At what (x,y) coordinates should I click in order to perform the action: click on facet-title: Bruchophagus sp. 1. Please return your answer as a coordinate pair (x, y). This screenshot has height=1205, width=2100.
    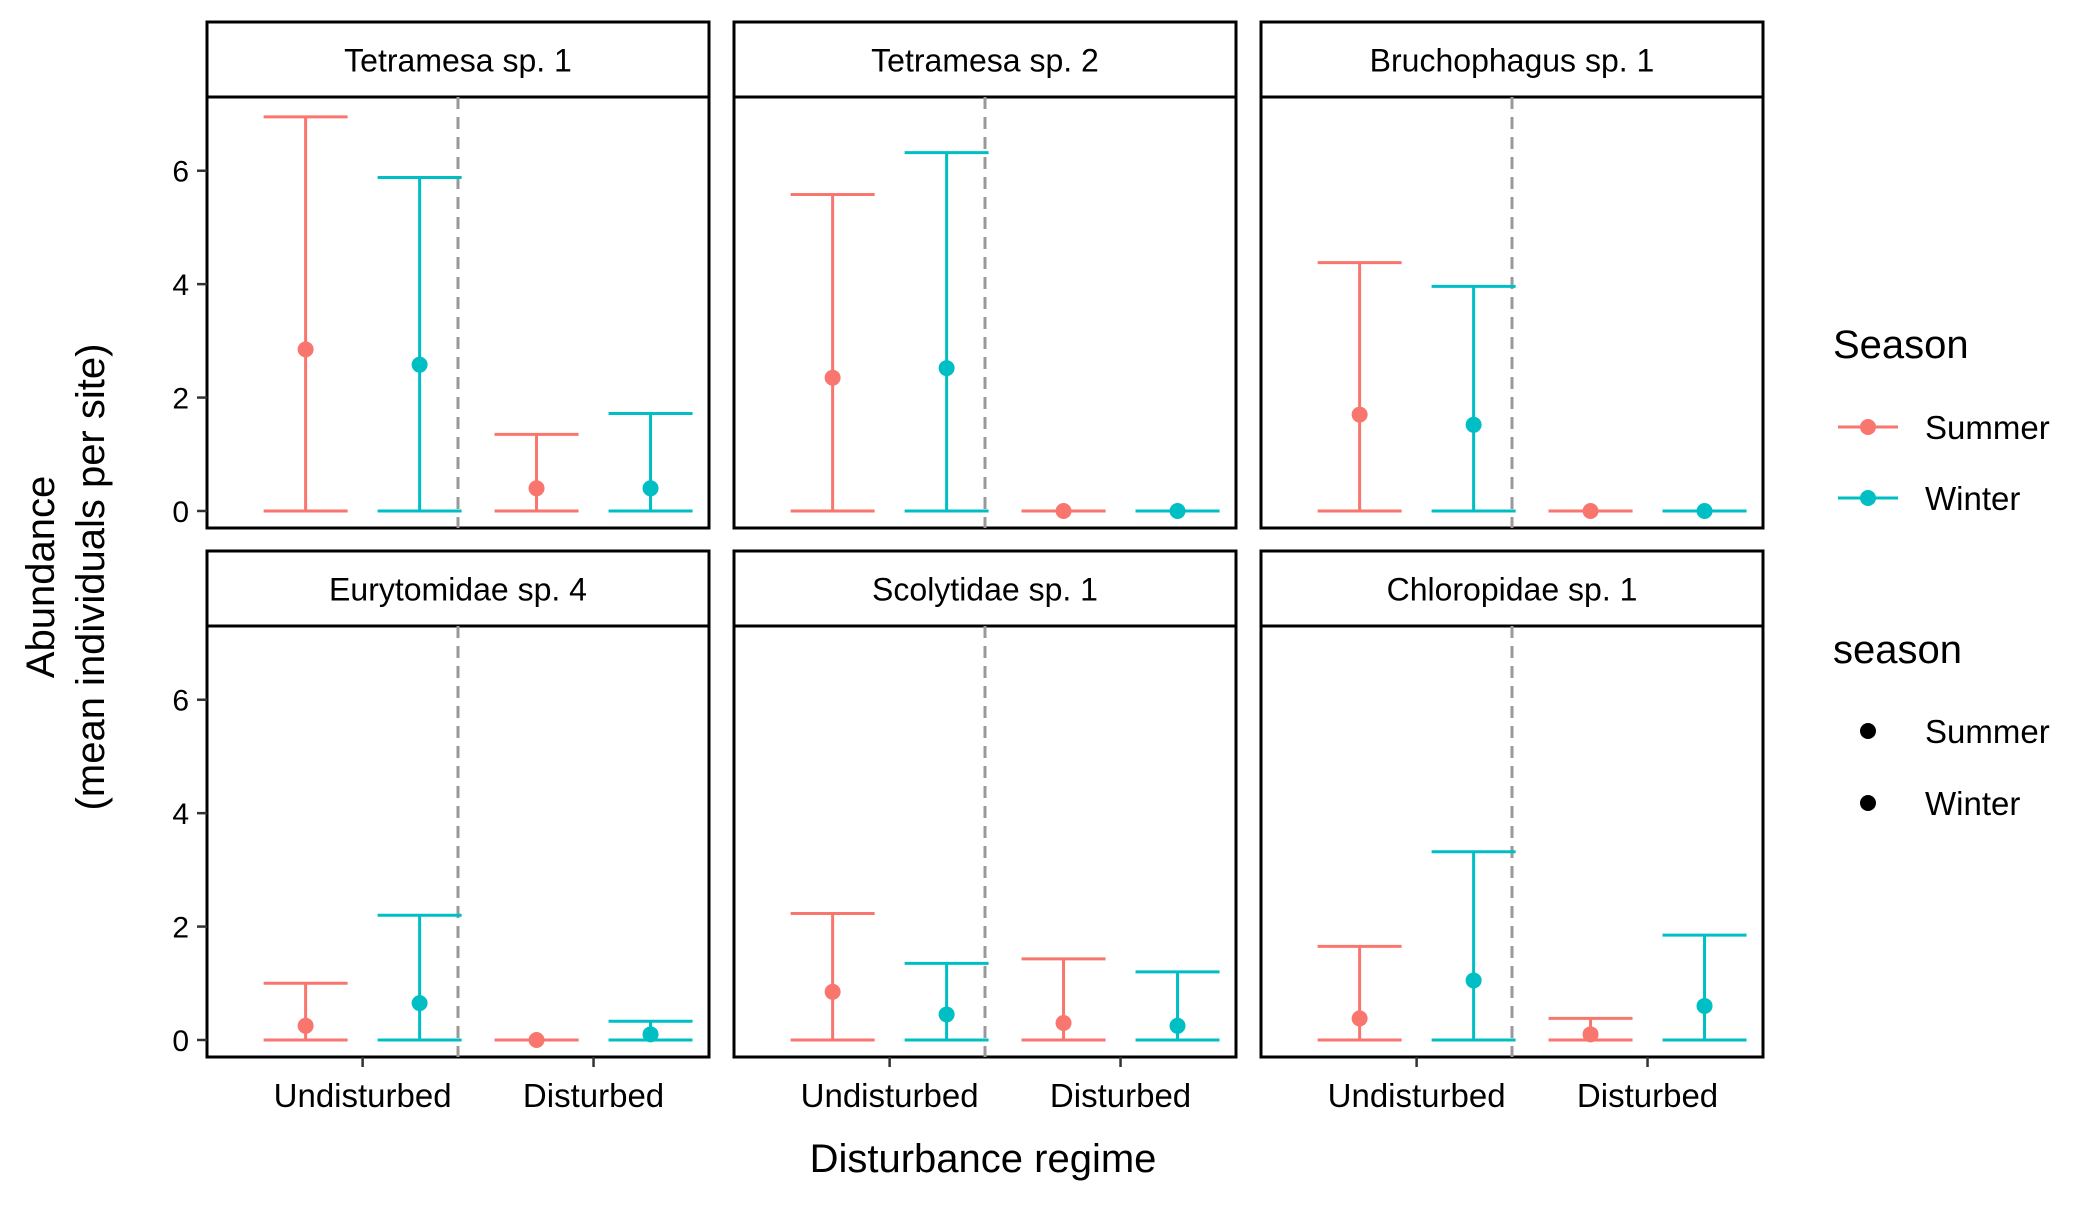
    Looking at the image, I should click on (1512, 61).